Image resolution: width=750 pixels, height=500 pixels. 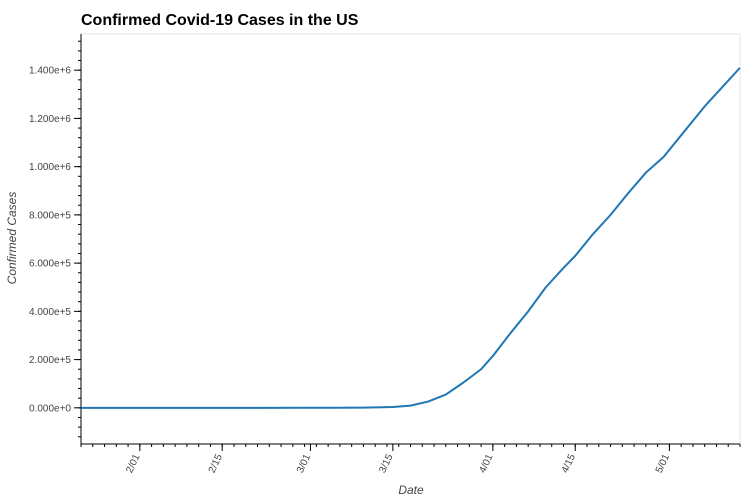 What do you see at coordinates (50, 312) in the screenshot?
I see `y-tick-label: 4.000e+5` at bounding box center [50, 312].